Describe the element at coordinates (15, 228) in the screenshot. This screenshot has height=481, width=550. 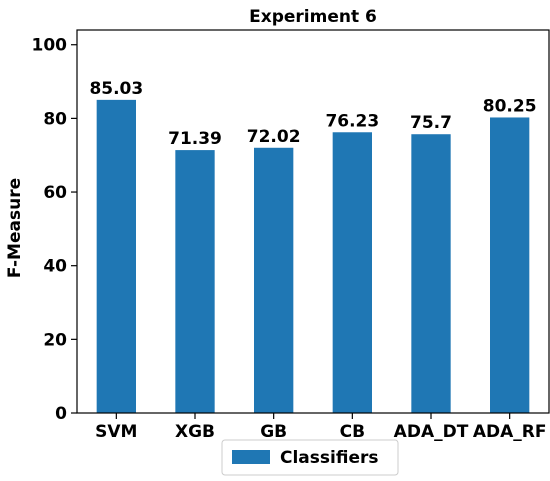
I see `y-axis-label: F-Measure` at that location.